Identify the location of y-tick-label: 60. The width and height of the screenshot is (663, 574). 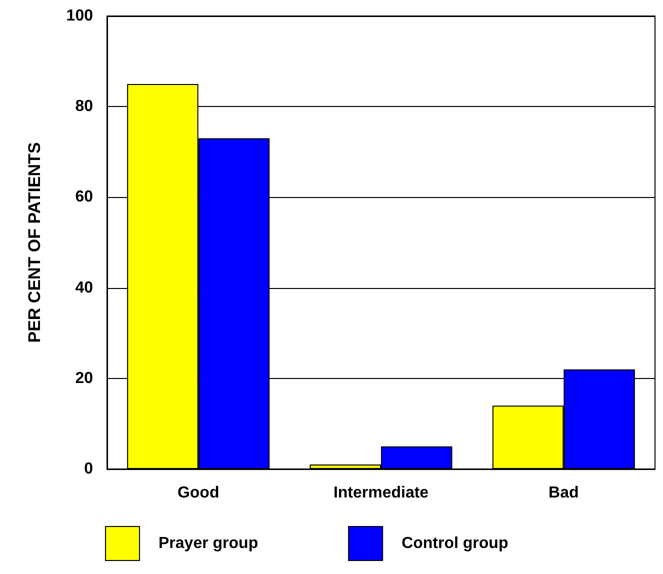
(84, 197).